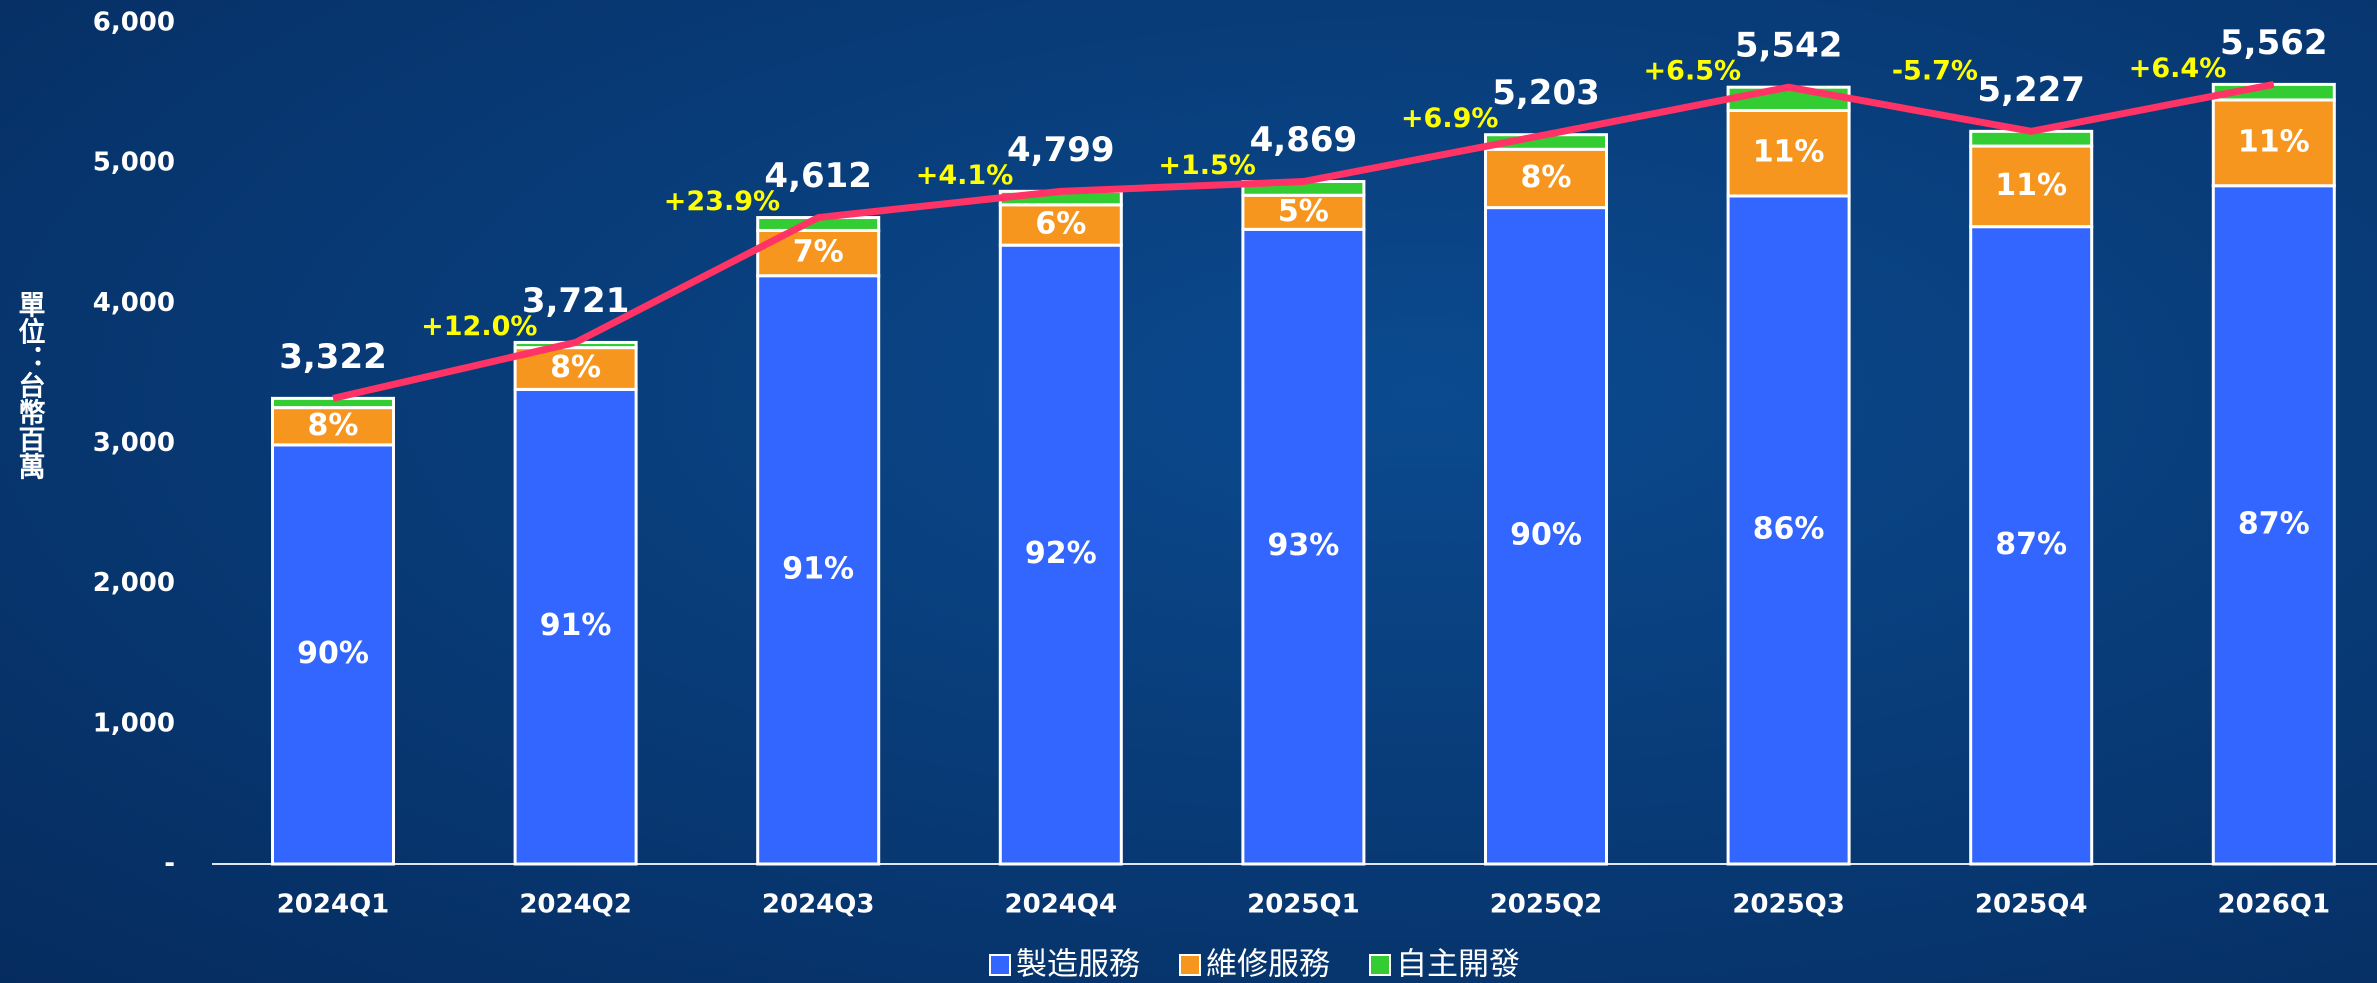 This screenshot has height=983, width=2377. I want to click on total-label: 5,542, so click(1789, 46).